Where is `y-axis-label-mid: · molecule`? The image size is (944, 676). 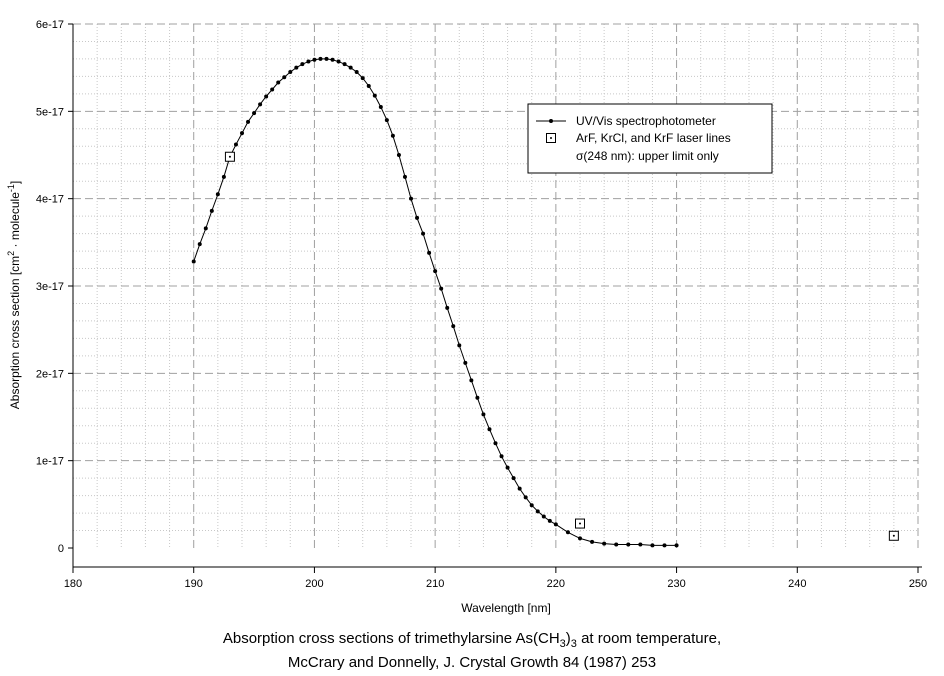 y-axis-label-mid: · molecule is located at coordinates (15, 221).